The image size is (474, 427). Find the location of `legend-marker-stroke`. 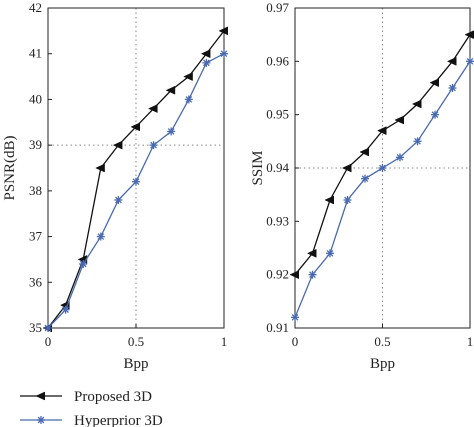

legend-marker-stroke is located at coordinates (41, 420).